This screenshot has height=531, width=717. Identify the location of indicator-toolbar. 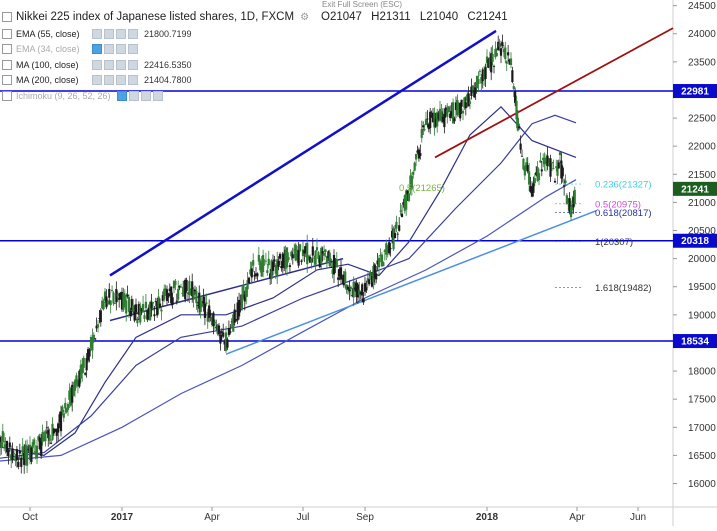
(139, 95).